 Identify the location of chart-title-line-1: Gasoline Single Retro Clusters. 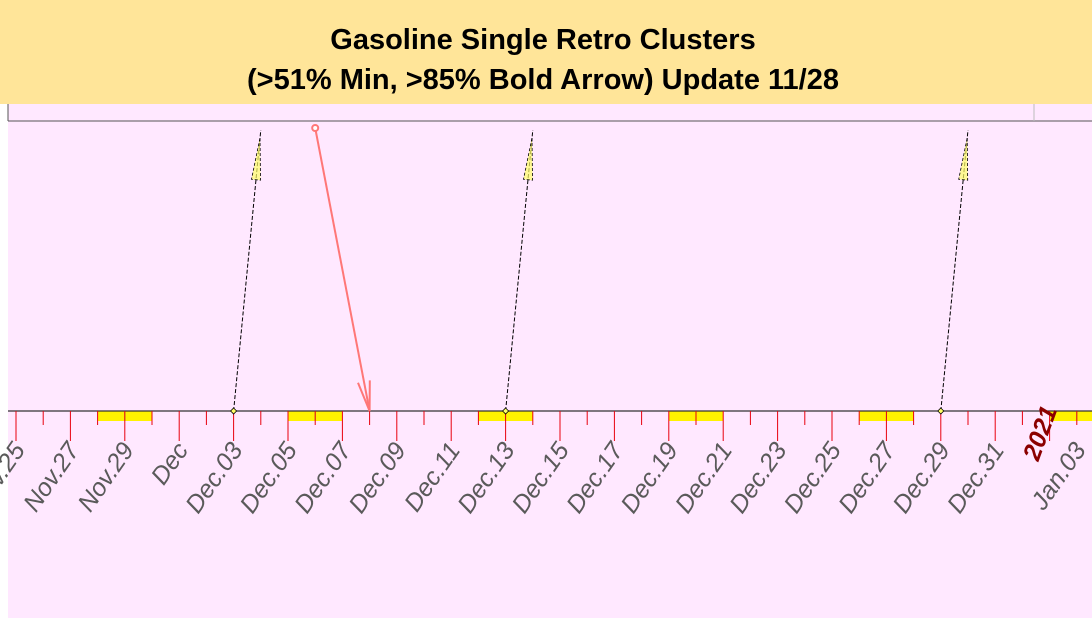
(542, 40).